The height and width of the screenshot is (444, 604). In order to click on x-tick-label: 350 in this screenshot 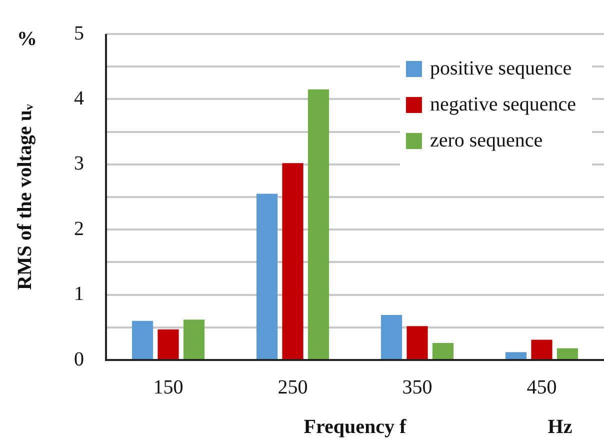, I will do `click(417, 387)`.